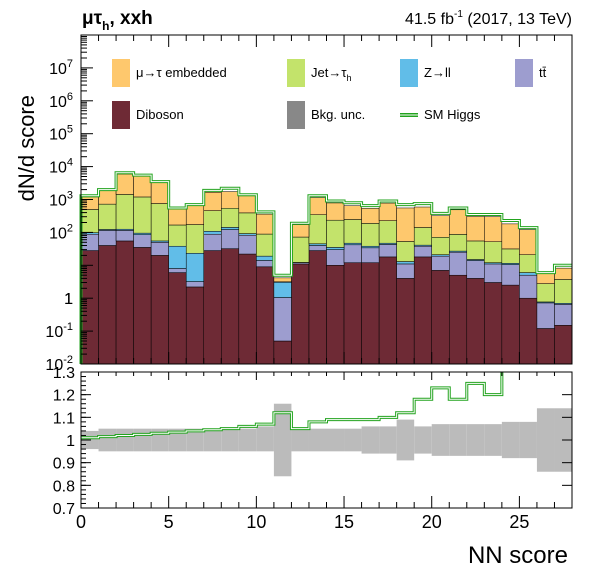 The image size is (596, 572). I want to click on legend-item-tt: tt̄, so click(531, 73).